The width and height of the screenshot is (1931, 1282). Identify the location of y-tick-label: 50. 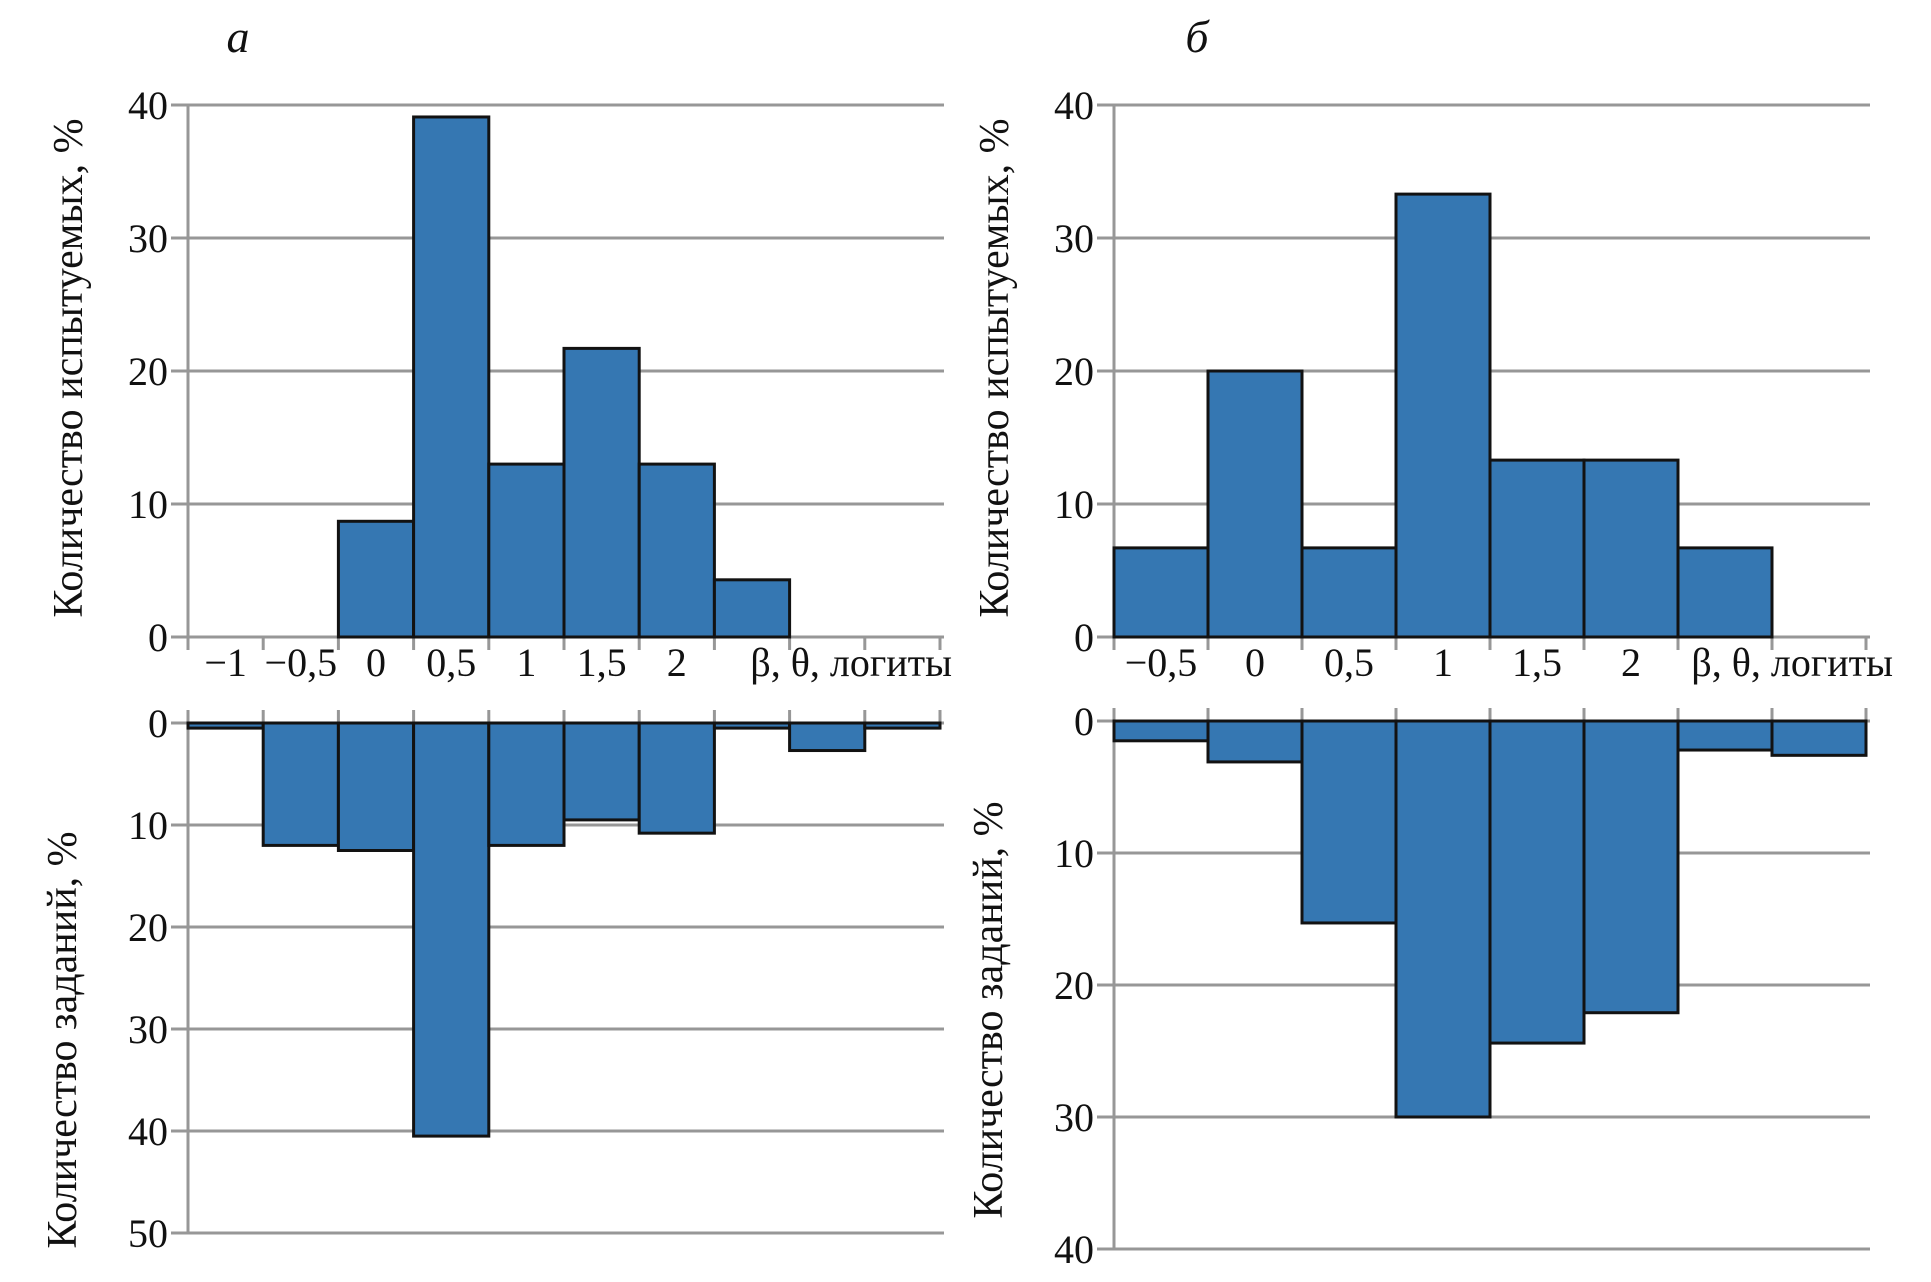
(148, 1233).